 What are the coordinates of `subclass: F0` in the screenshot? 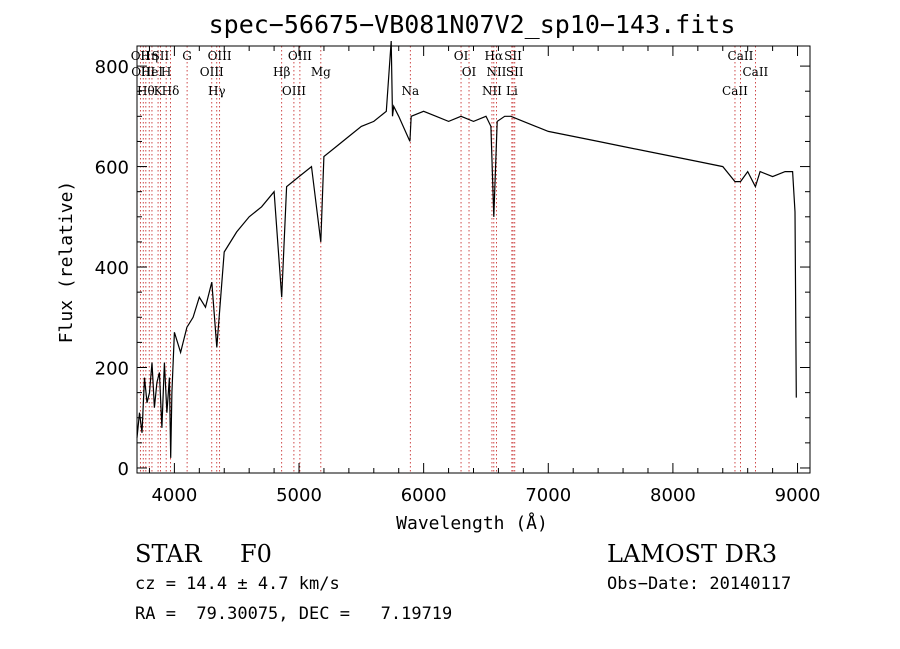 It's located at (256, 554).